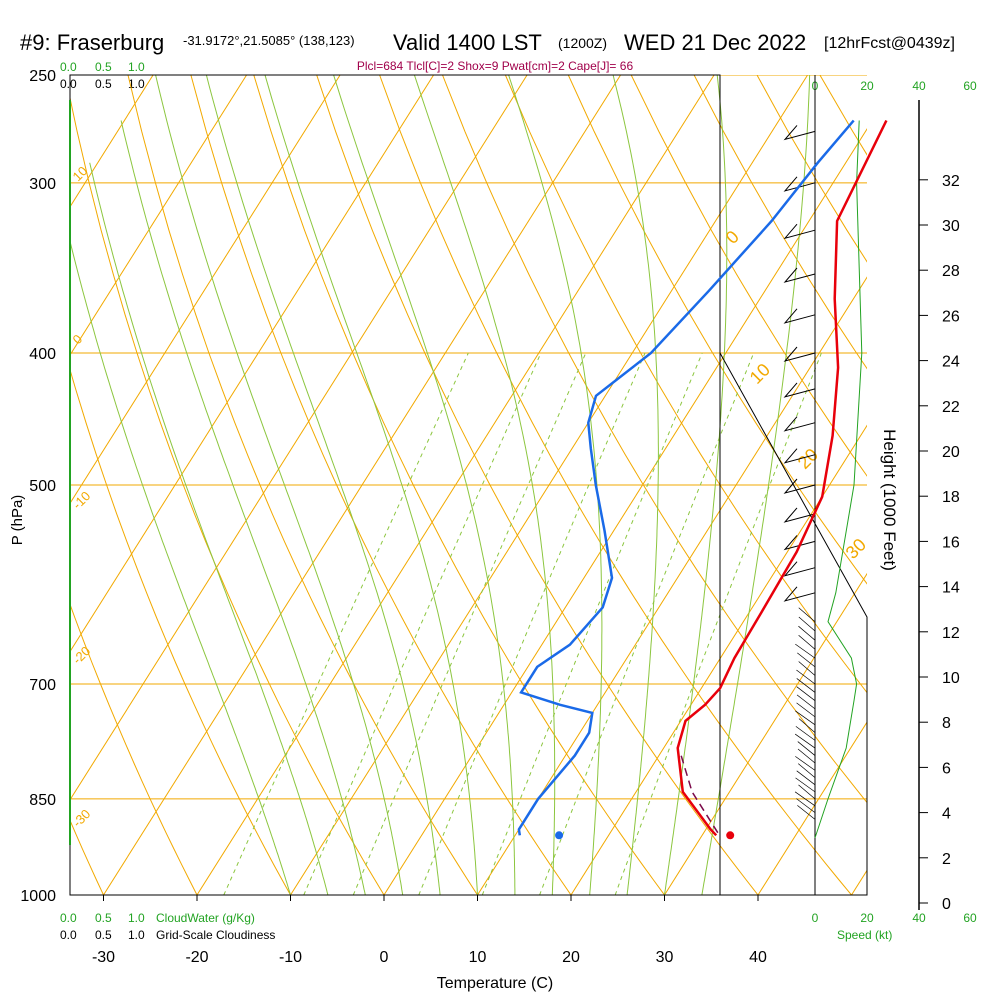 The height and width of the screenshot is (1000, 1000). What do you see at coordinates (42, 486) in the screenshot?
I see `pressure-tick-label: 500` at bounding box center [42, 486].